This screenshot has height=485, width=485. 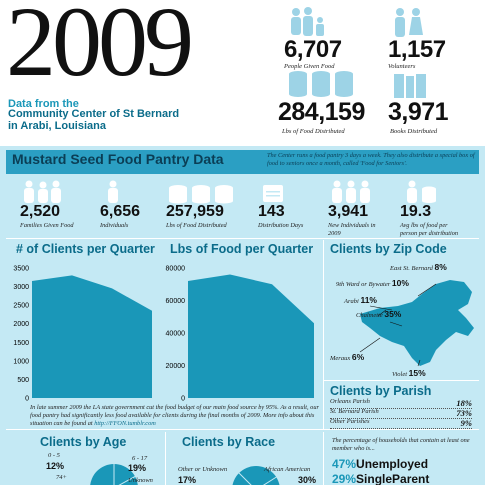 I want to click on pantry-header-bar, so click(x=242, y=162).